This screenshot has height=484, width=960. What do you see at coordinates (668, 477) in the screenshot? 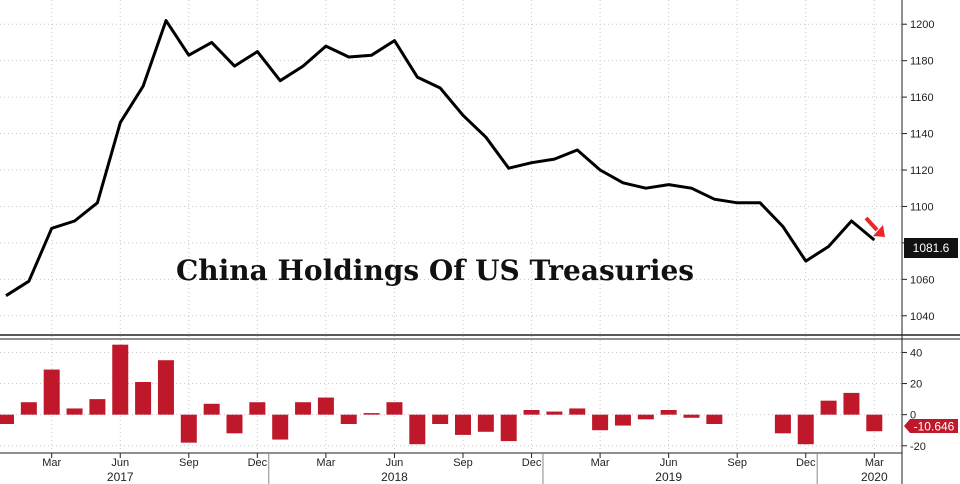
I see `x-year-label: 2019` at bounding box center [668, 477].